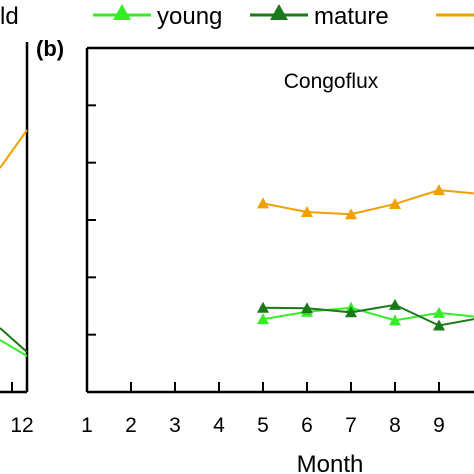  Describe the element at coordinates (50, 48) in the screenshot. I see `panel-label: (b)` at that location.